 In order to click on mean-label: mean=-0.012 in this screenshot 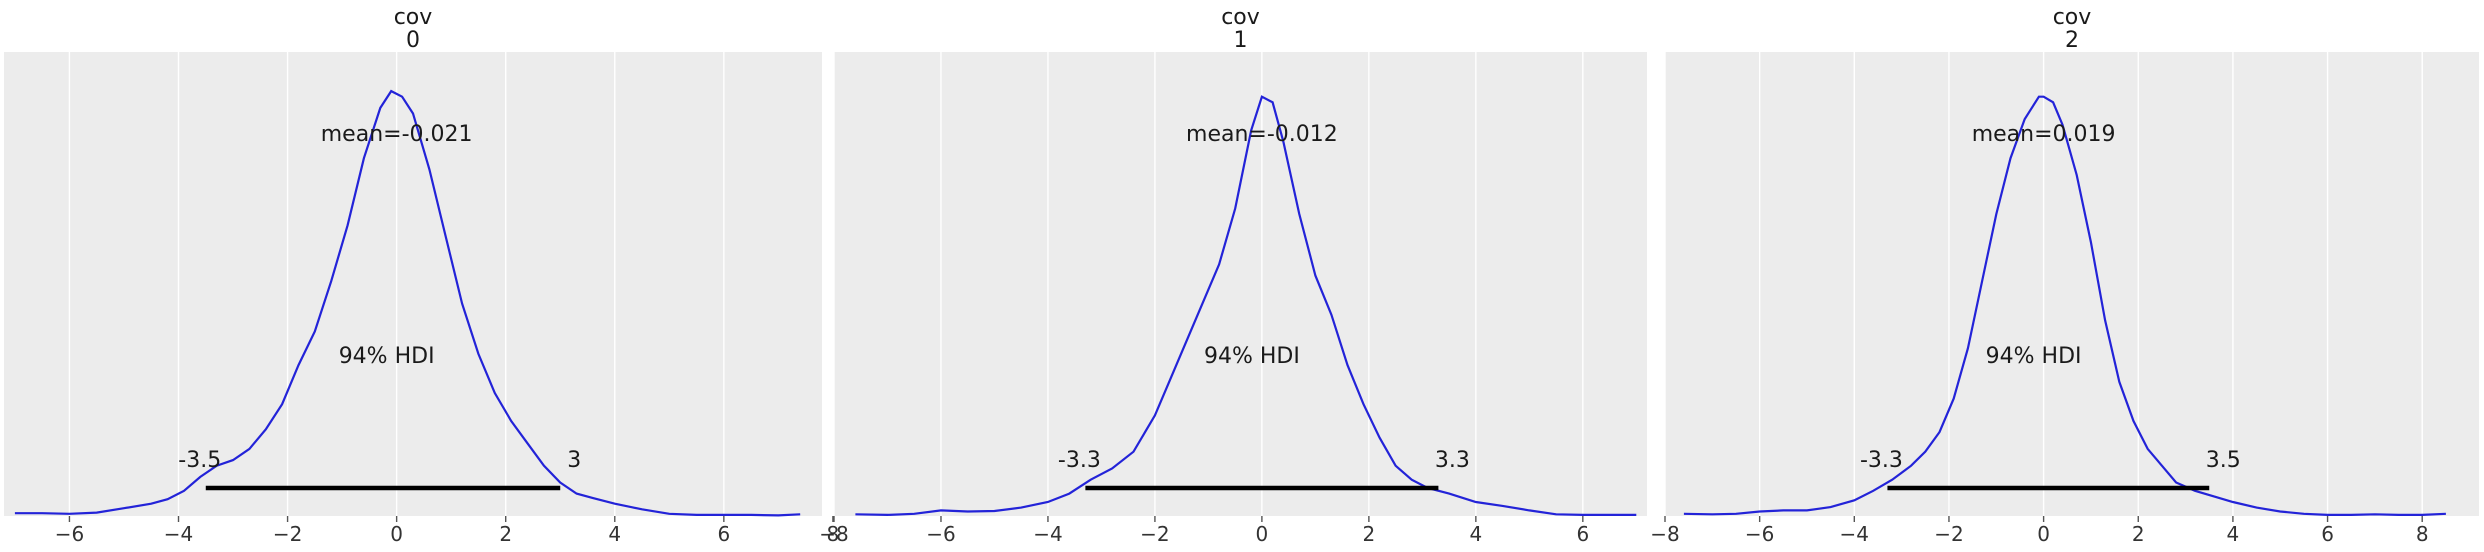, I will do `click(1262, 134)`.